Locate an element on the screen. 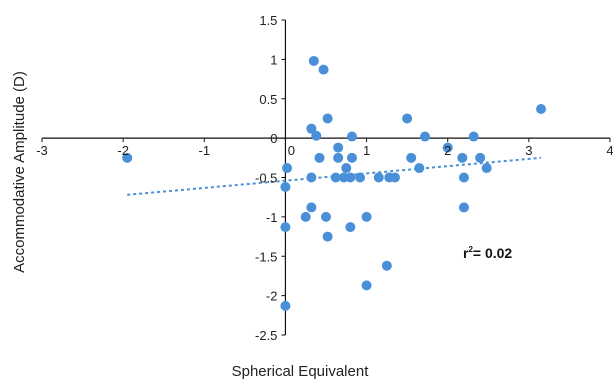 This screenshot has width=613, height=381. y-tick-label: 0 is located at coordinates (273, 138).